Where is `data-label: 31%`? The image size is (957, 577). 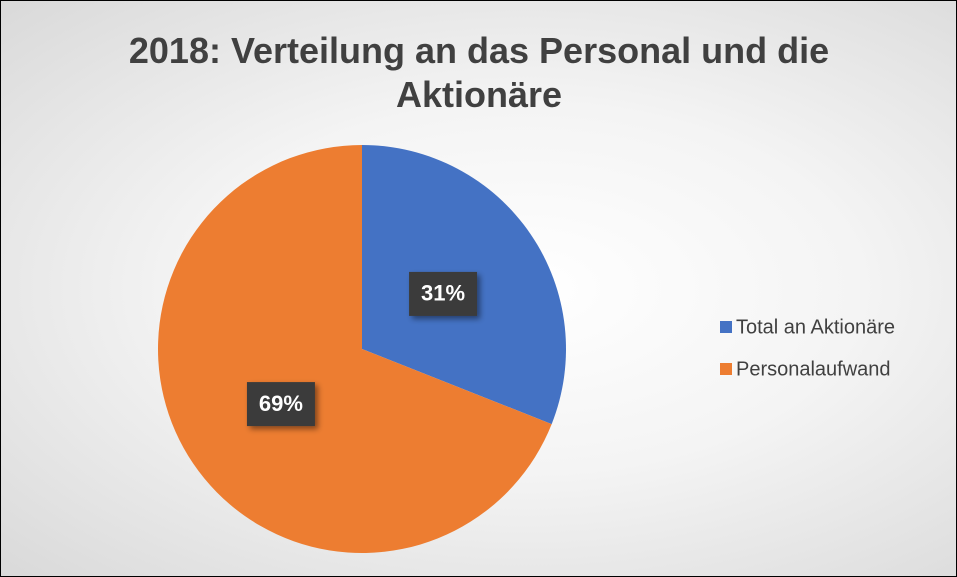
data-label: 31% is located at coordinates (443, 293).